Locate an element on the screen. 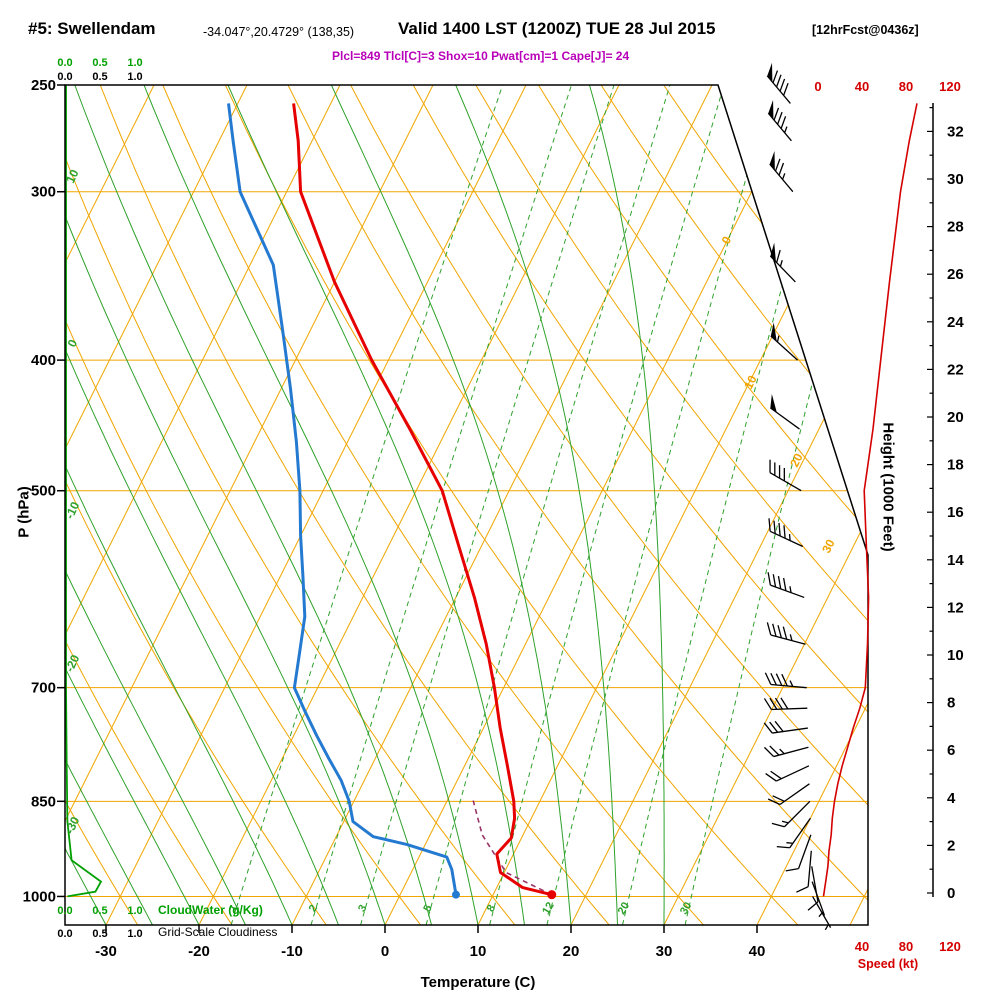 This screenshot has width=1000, height=1000. cloudwater-scale-top: 0.0 is located at coordinates (64, 63).